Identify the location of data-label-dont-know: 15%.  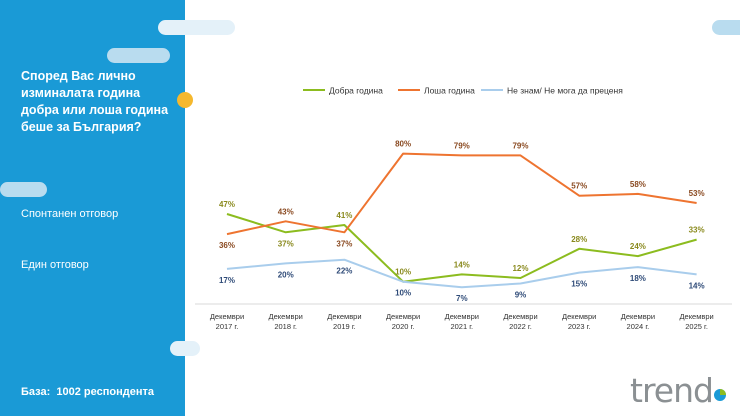
(579, 284).